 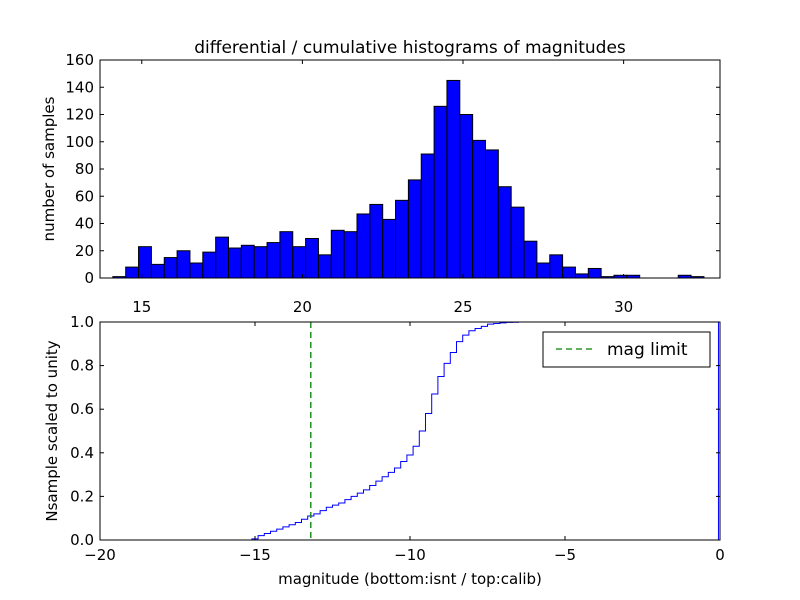 What do you see at coordinates (82, 540) in the screenshot?
I see `y-tick-label: 0.0` at bounding box center [82, 540].